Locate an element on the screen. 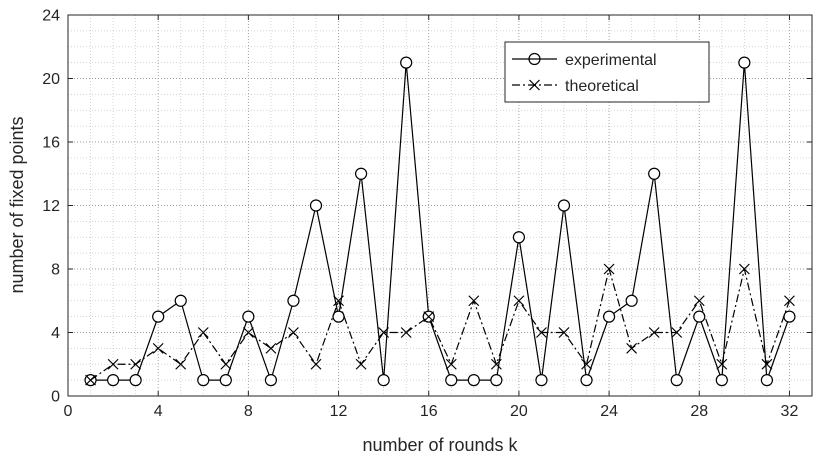  y-tick-label: 20 is located at coordinates (51, 79).